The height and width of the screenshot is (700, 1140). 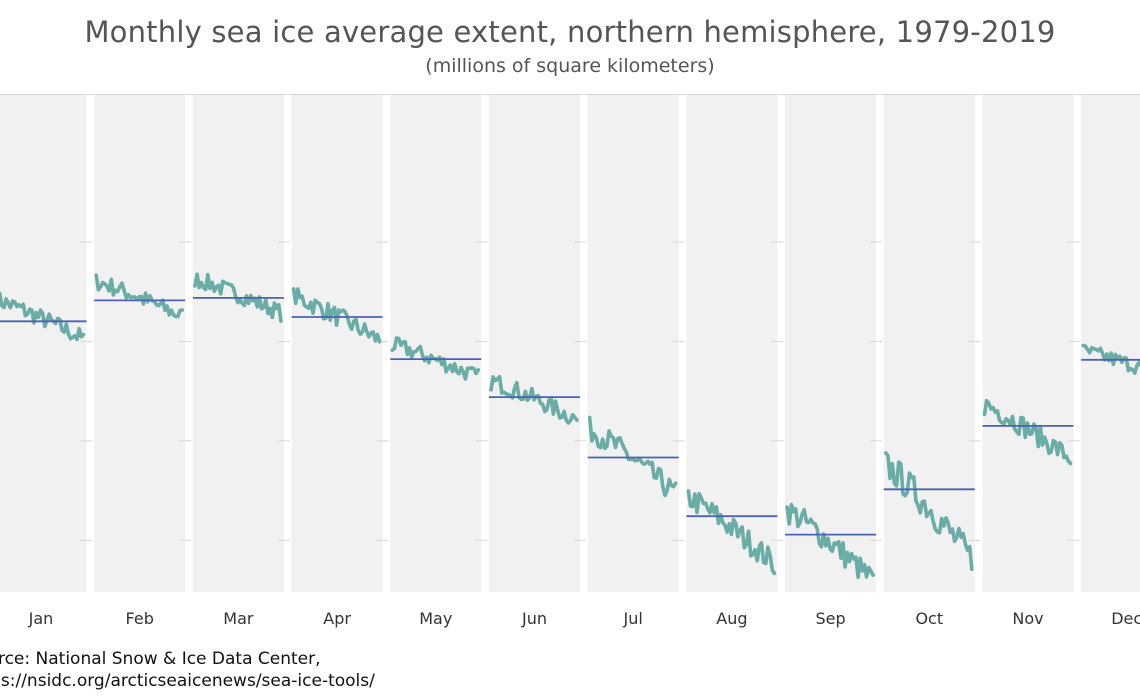 I want to click on month-label-aug: Aug, so click(x=731, y=618).